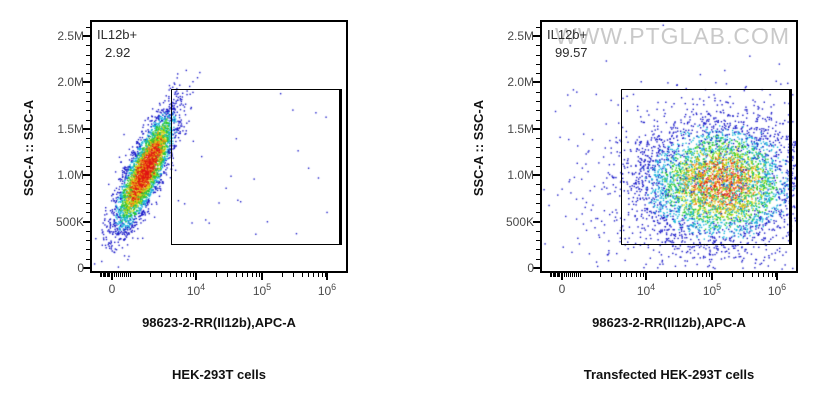  Describe the element at coordinates (520, 82) in the screenshot. I see `y-tick-label: 2.0M` at that location.